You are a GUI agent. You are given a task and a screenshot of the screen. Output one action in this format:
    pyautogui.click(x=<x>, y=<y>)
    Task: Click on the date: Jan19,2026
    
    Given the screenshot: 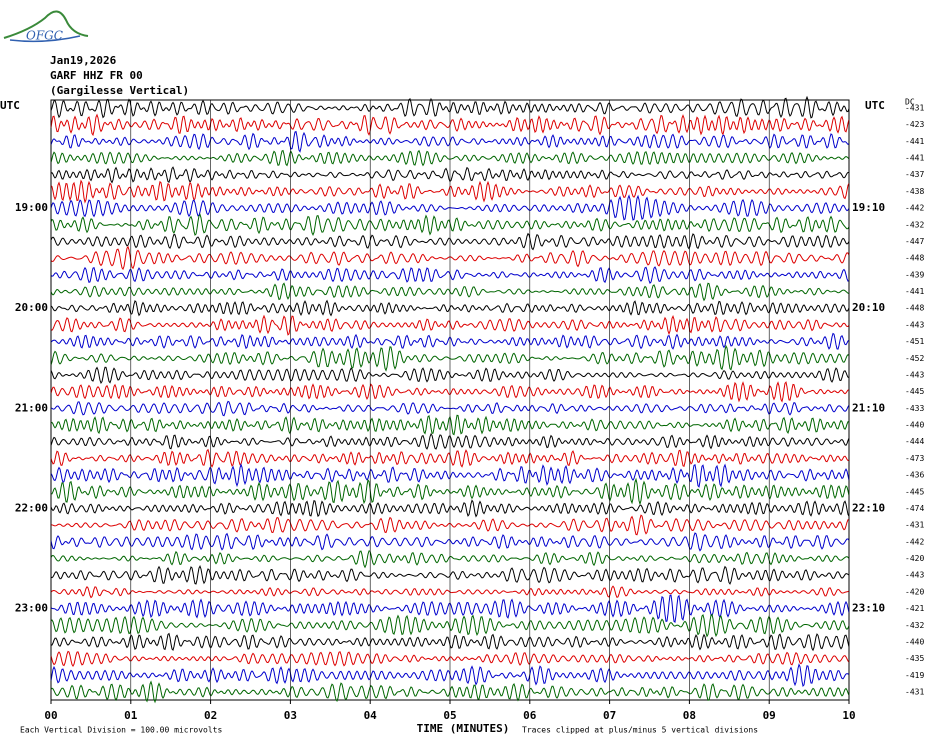 What is the action you would take?
    pyautogui.click(x=83, y=60)
    